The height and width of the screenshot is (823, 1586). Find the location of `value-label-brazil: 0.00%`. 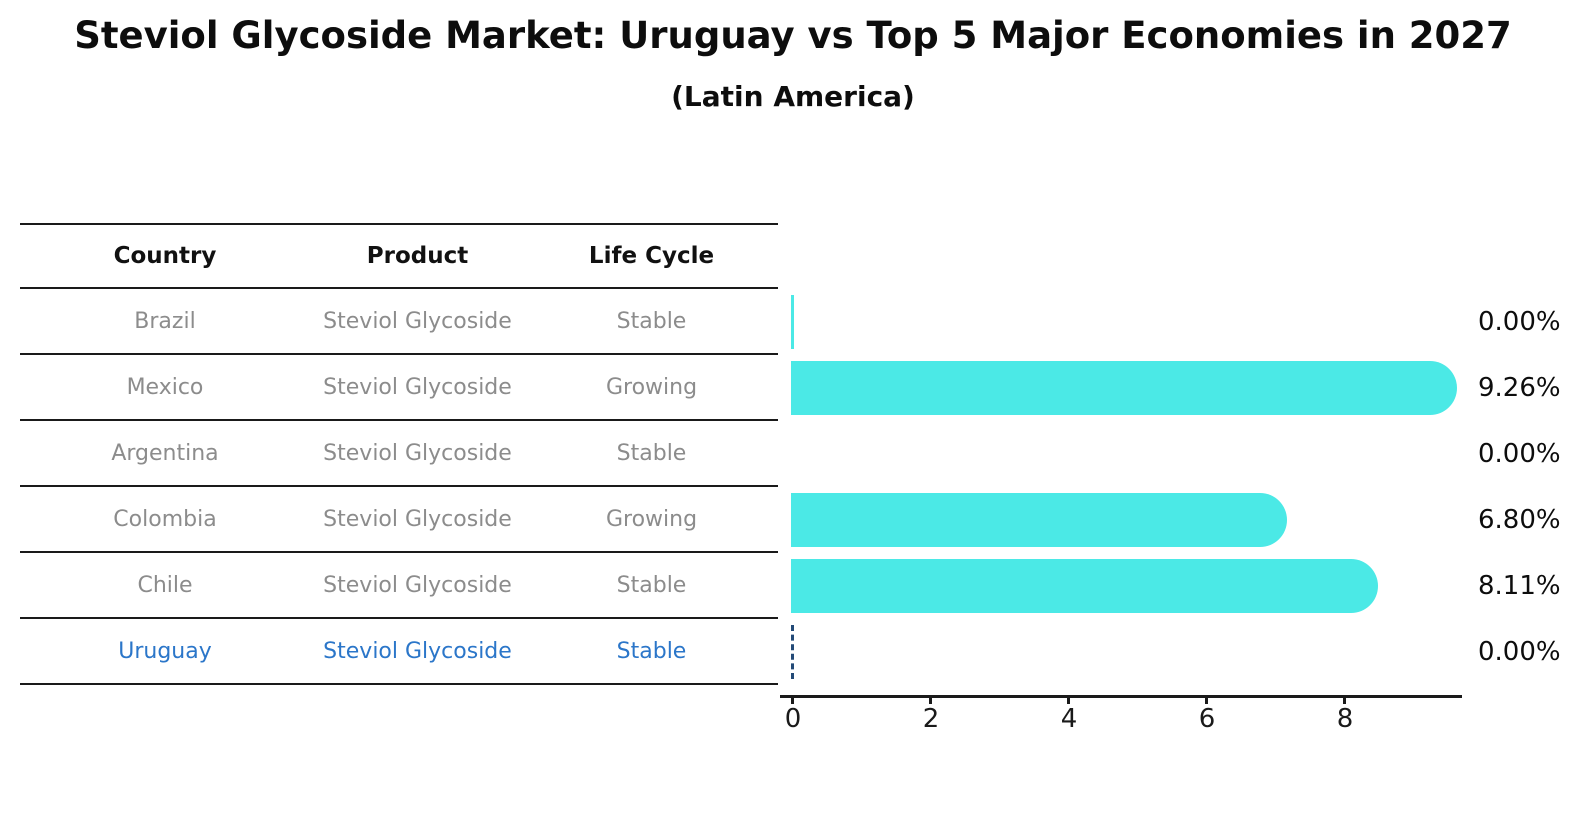

value-label-brazil: 0.00% is located at coordinates (1519, 322).